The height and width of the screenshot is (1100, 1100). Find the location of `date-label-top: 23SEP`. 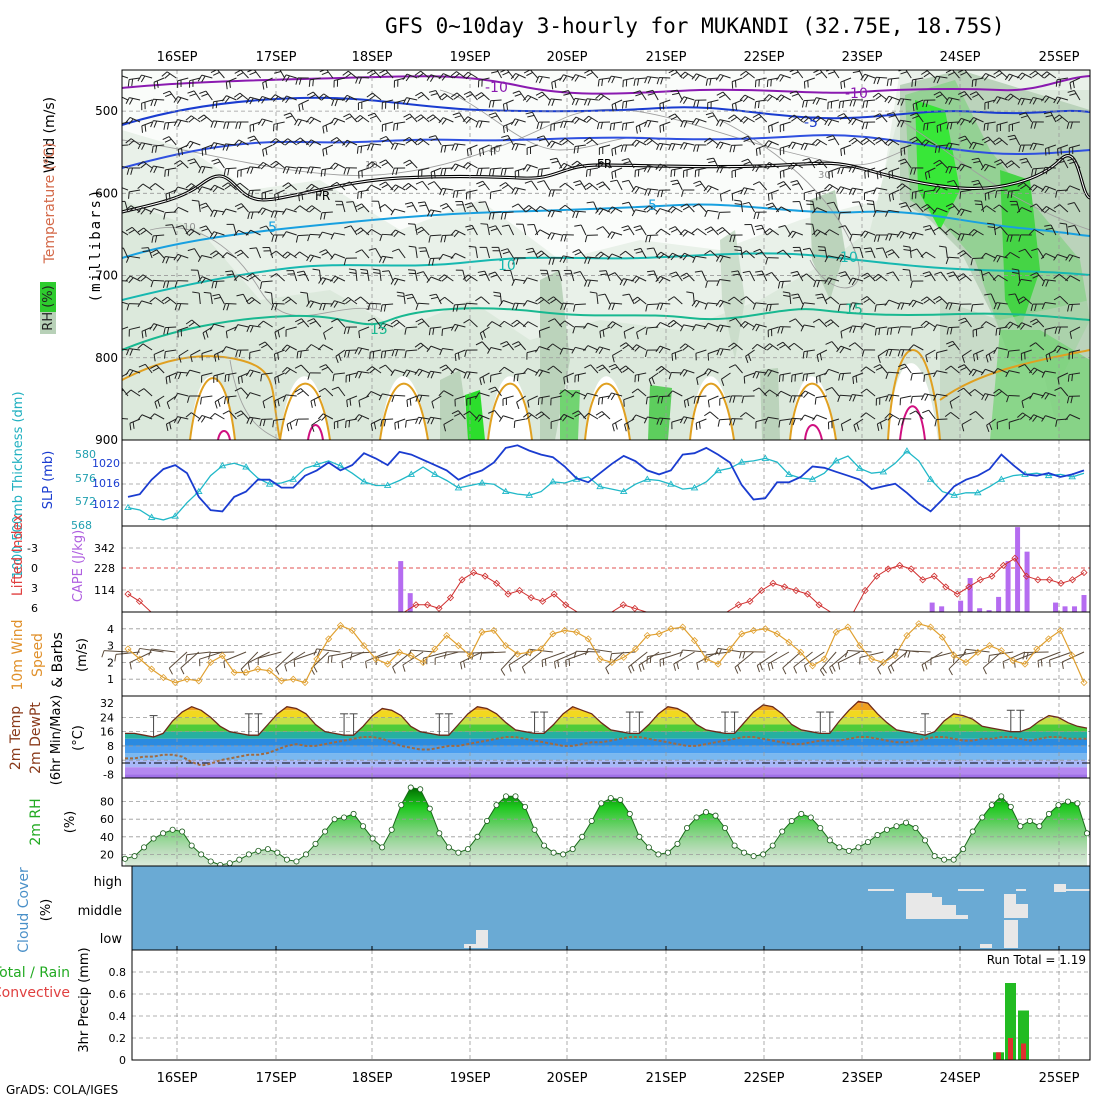

date-label-top: 23SEP is located at coordinates (862, 57).